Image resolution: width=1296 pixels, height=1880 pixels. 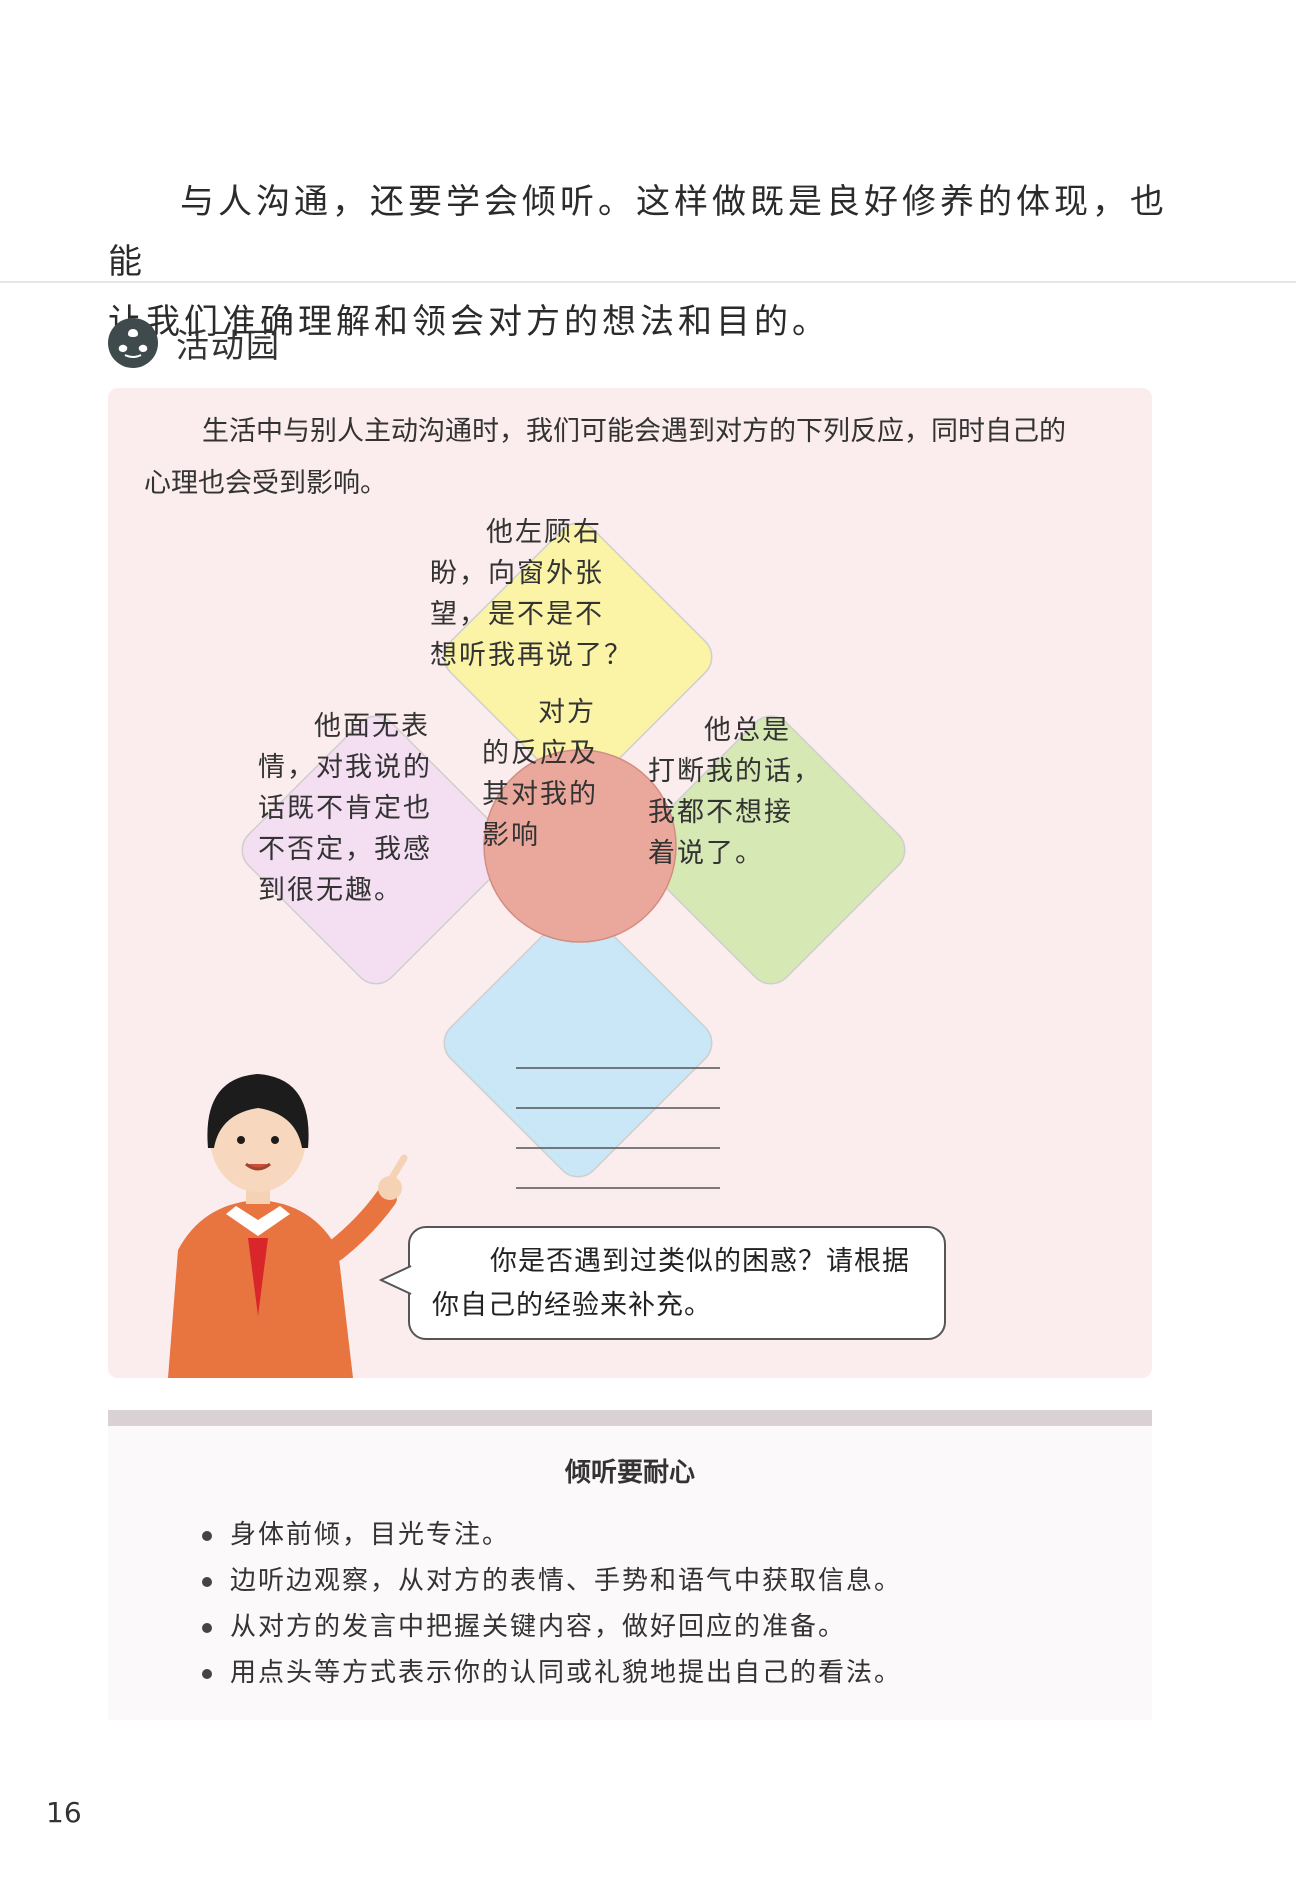 I want to click on top-reaction-line: 盼，向窗外张, so click(x=517, y=573).